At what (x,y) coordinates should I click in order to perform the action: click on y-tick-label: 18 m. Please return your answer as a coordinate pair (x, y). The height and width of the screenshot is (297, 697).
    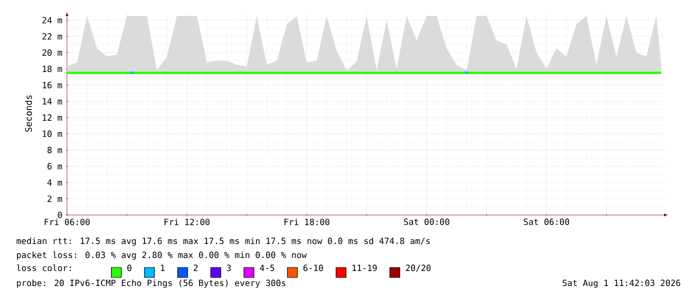
    Looking at the image, I should click on (52, 69).